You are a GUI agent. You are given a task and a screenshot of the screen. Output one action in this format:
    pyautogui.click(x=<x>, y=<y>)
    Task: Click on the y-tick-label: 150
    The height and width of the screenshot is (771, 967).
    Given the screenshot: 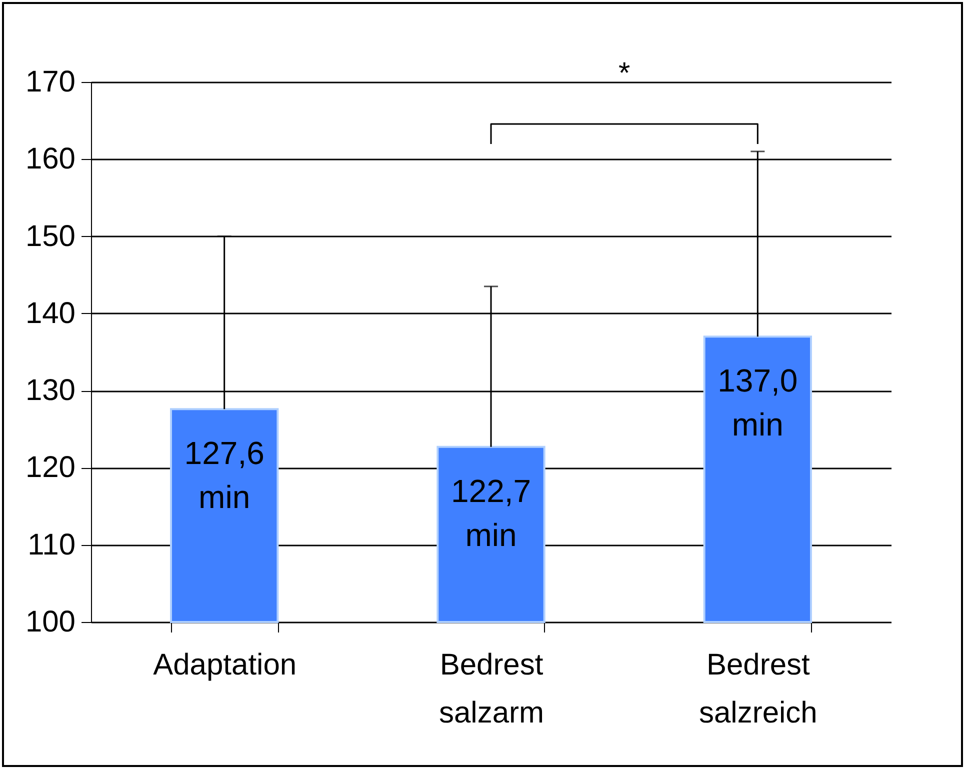 What is the action you would take?
    pyautogui.click(x=50, y=236)
    